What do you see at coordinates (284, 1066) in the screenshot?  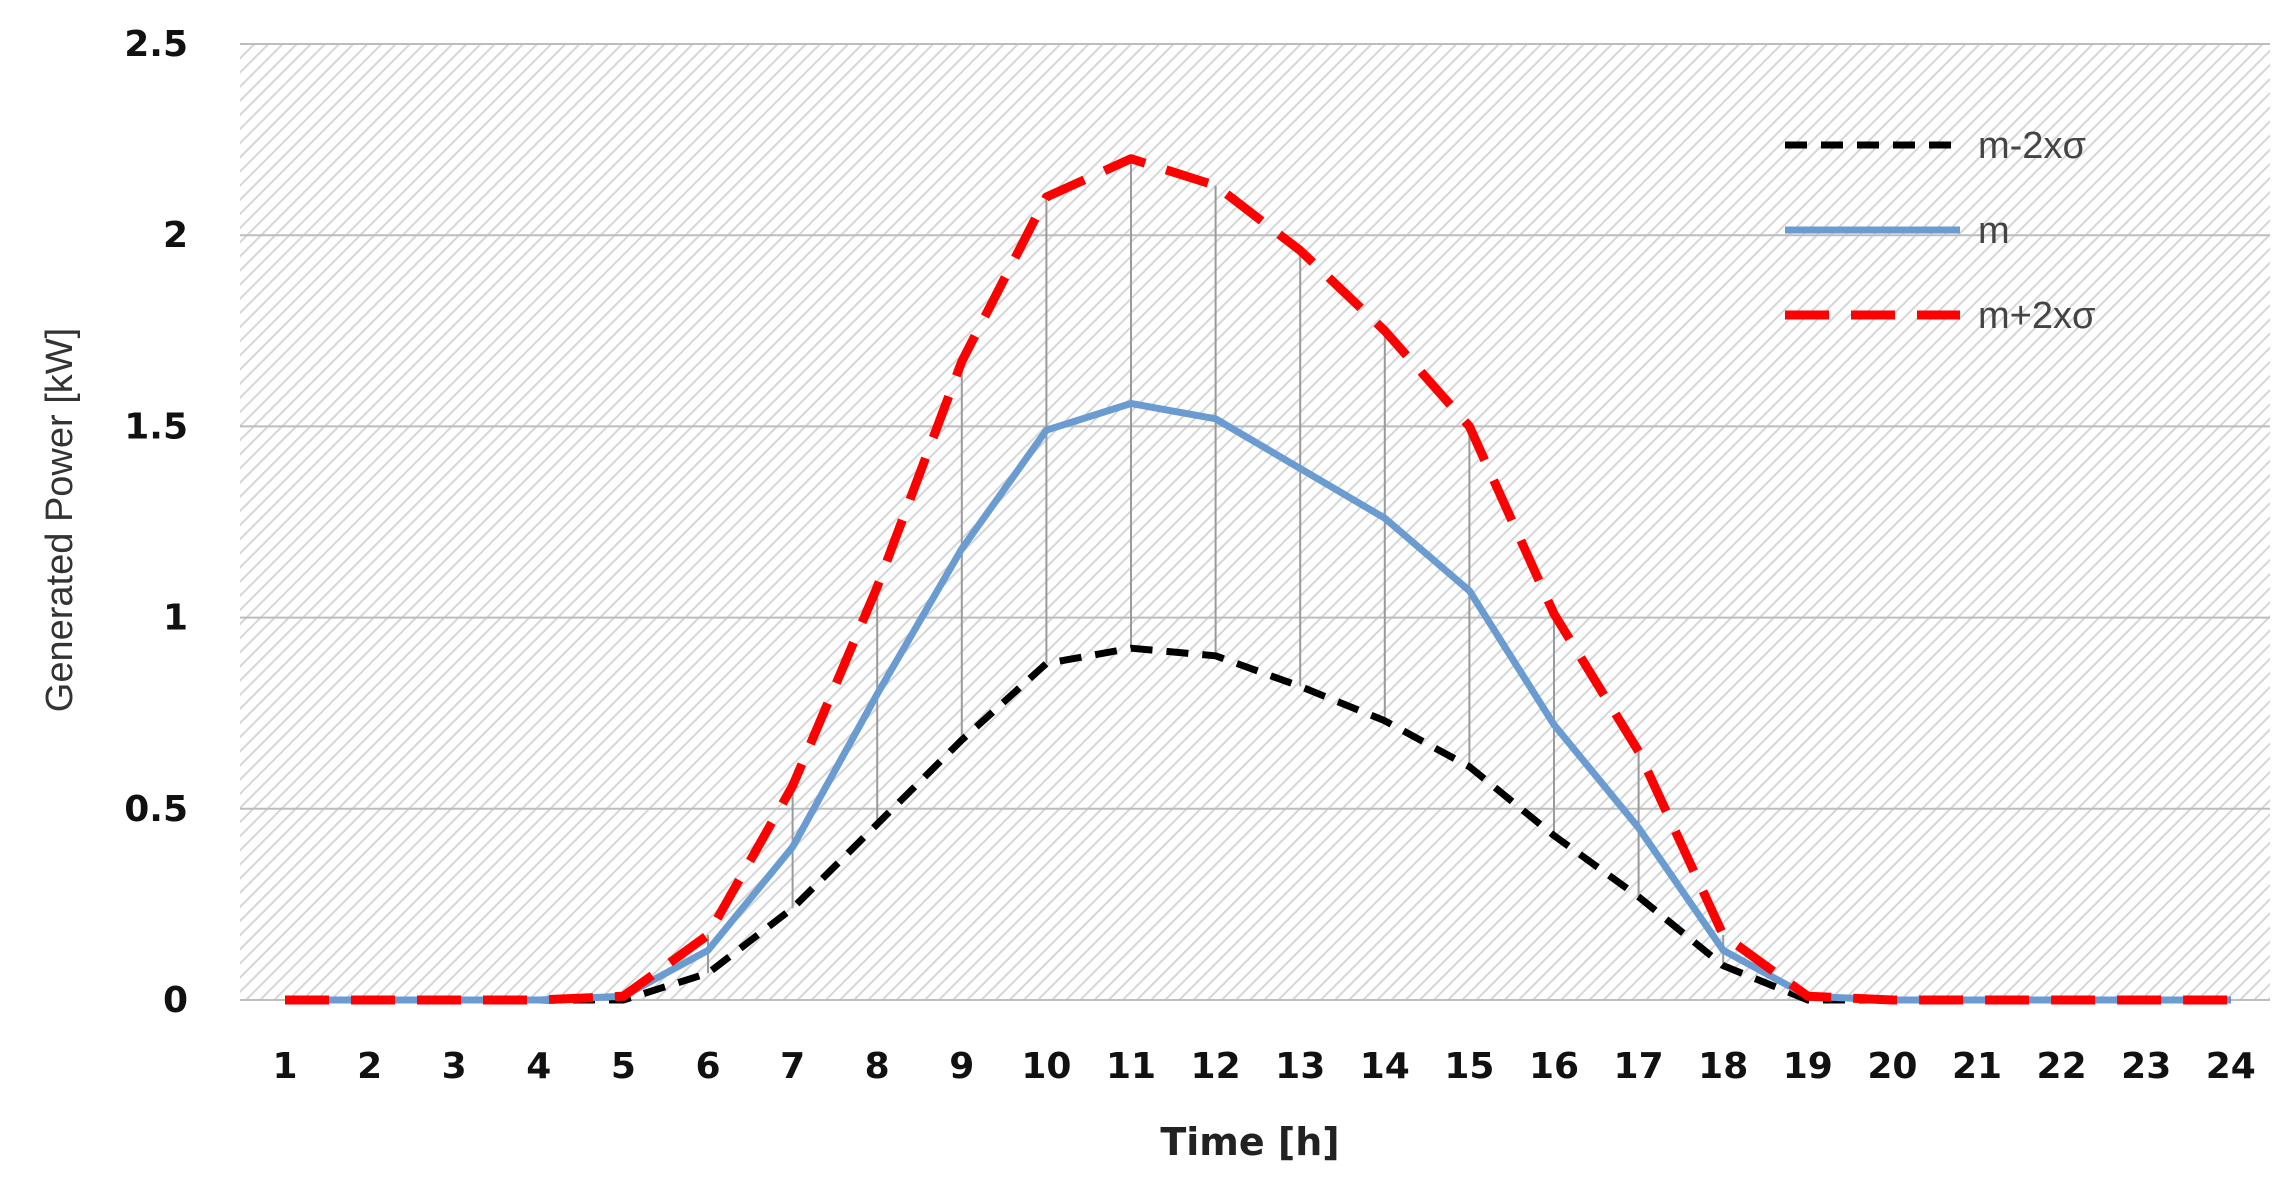 I see `x-tick-label: 1` at bounding box center [284, 1066].